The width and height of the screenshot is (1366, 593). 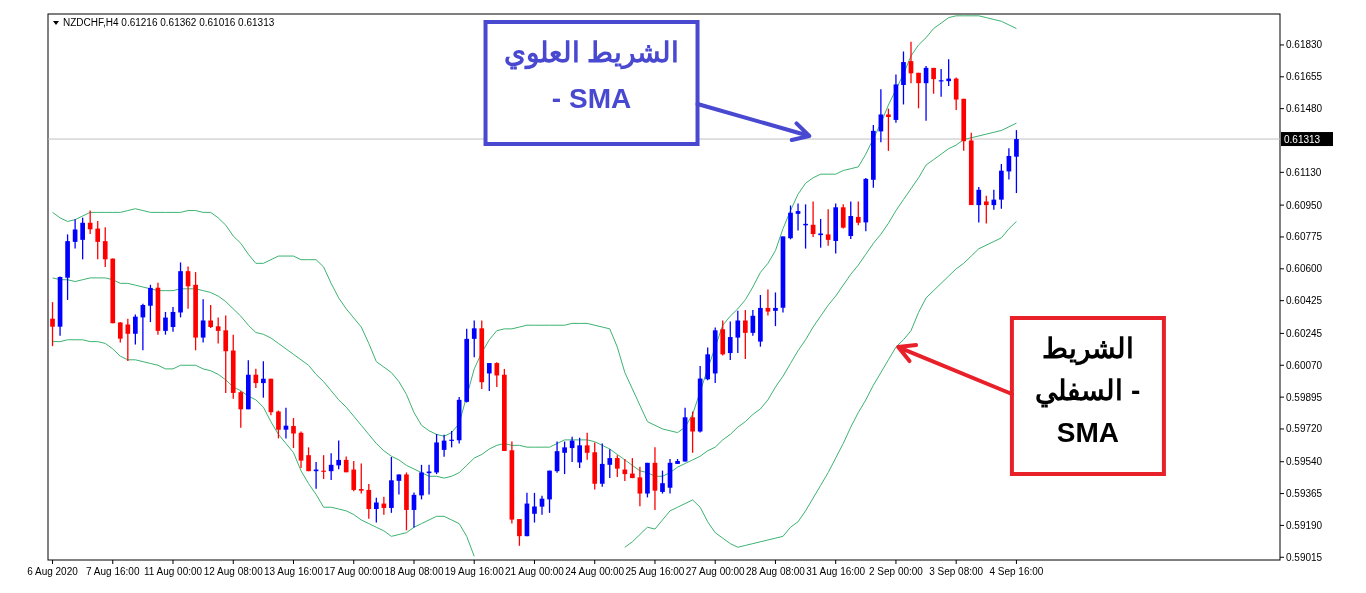 I want to click on x-tick-label: 24 Aug 00:00, so click(x=595, y=571).